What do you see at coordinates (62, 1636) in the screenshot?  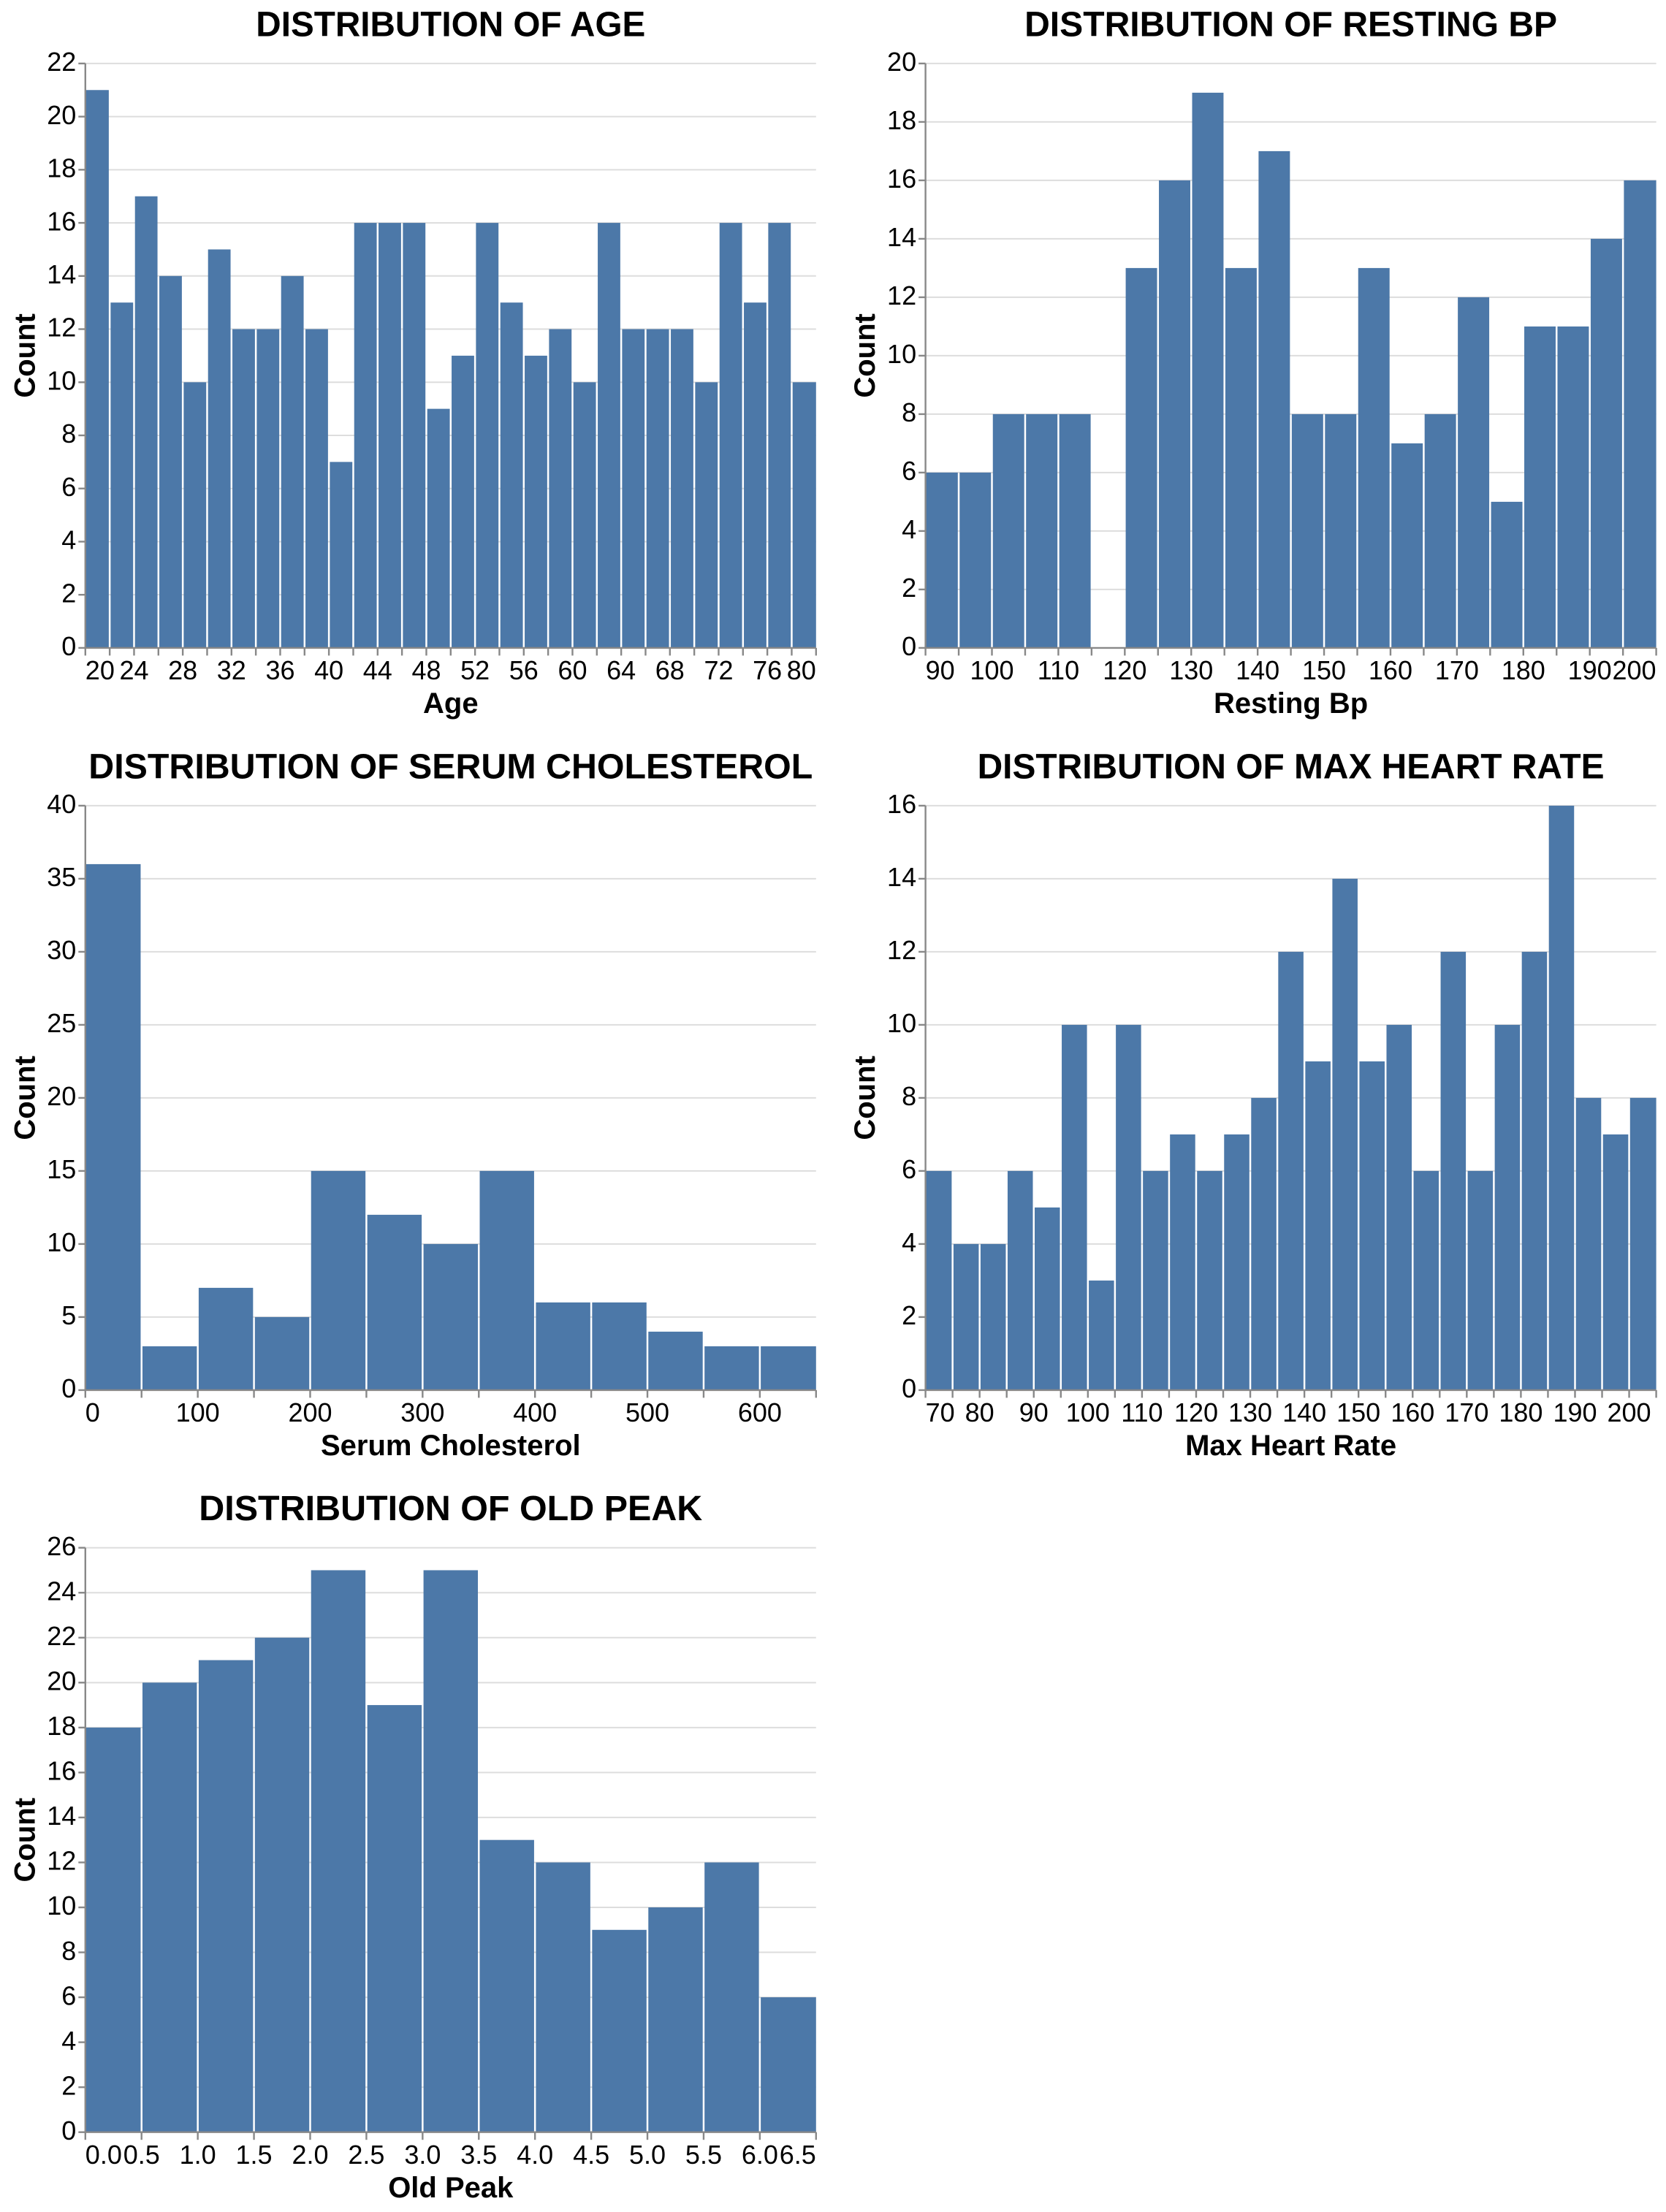 I see `svg-text: 22` at bounding box center [62, 1636].